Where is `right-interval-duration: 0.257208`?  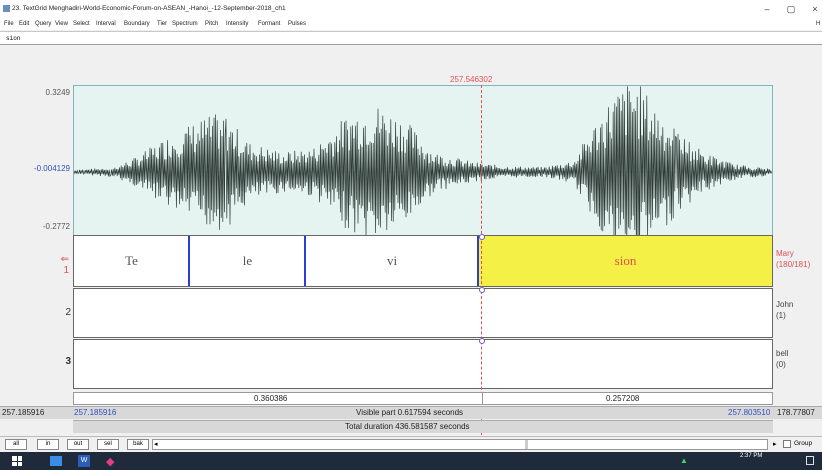
right-interval-duration: 0.257208 is located at coordinates (623, 398).